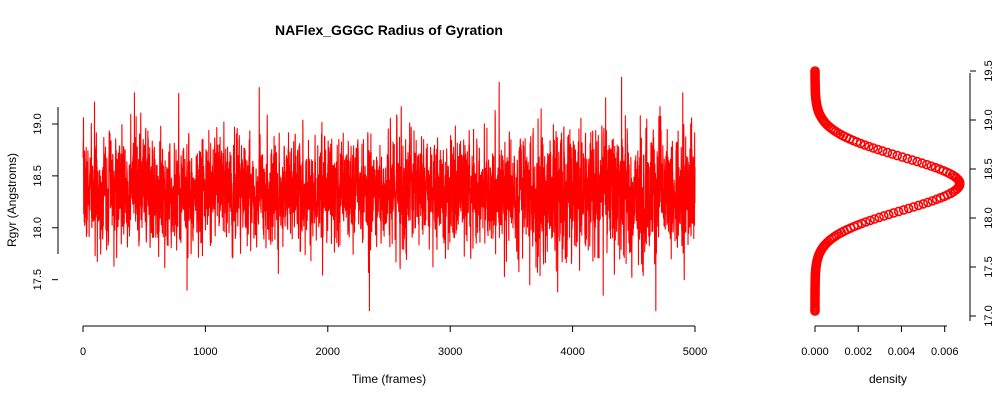 This screenshot has height=400, width=1000. What do you see at coordinates (12, 200) in the screenshot?
I see `y-axis-title: Rgyr (Angstroms)` at bounding box center [12, 200].